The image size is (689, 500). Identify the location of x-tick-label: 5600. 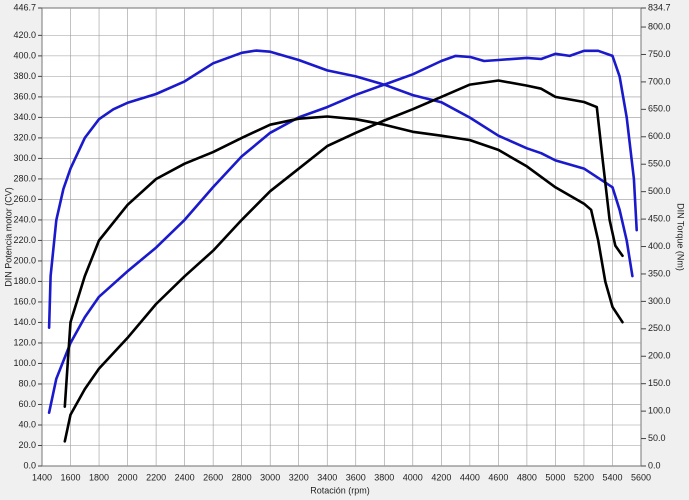
(641, 477).